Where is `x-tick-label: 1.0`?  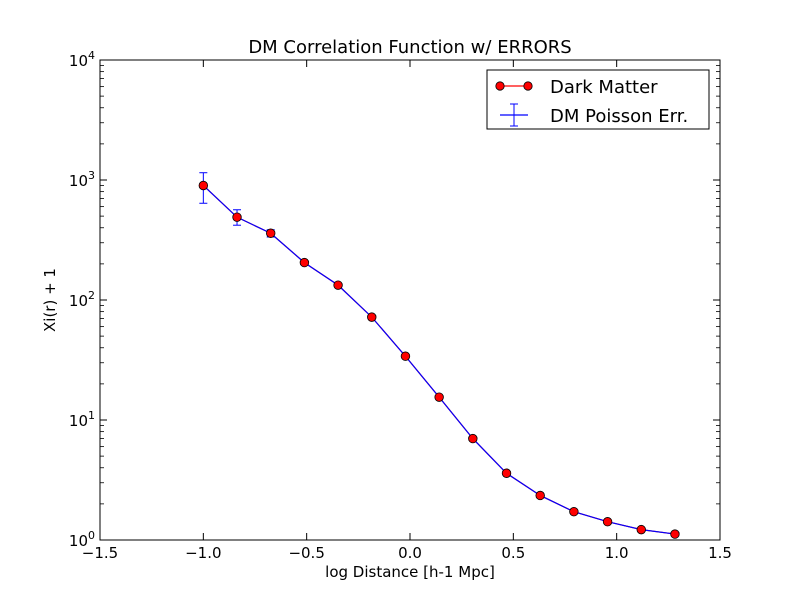 x-tick-label: 1.0 is located at coordinates (617, 553).